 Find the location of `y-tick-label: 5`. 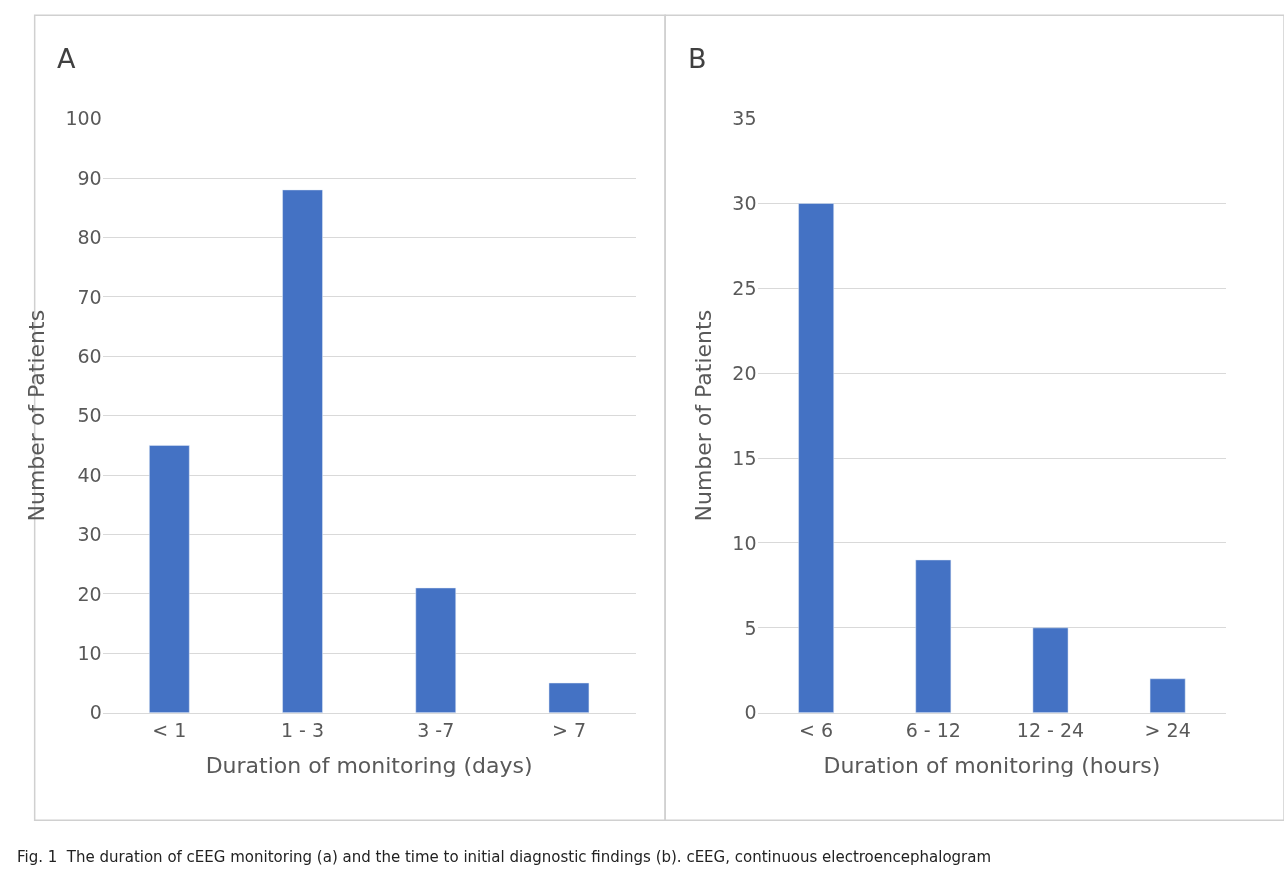

y-tick-label: 5 is located at coordinates (750, 627).